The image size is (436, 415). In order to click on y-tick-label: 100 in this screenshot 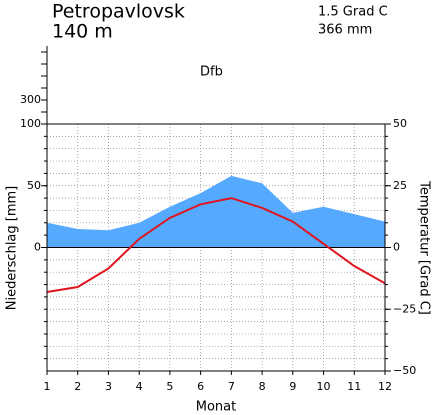, I will do `click(30, 123)`.